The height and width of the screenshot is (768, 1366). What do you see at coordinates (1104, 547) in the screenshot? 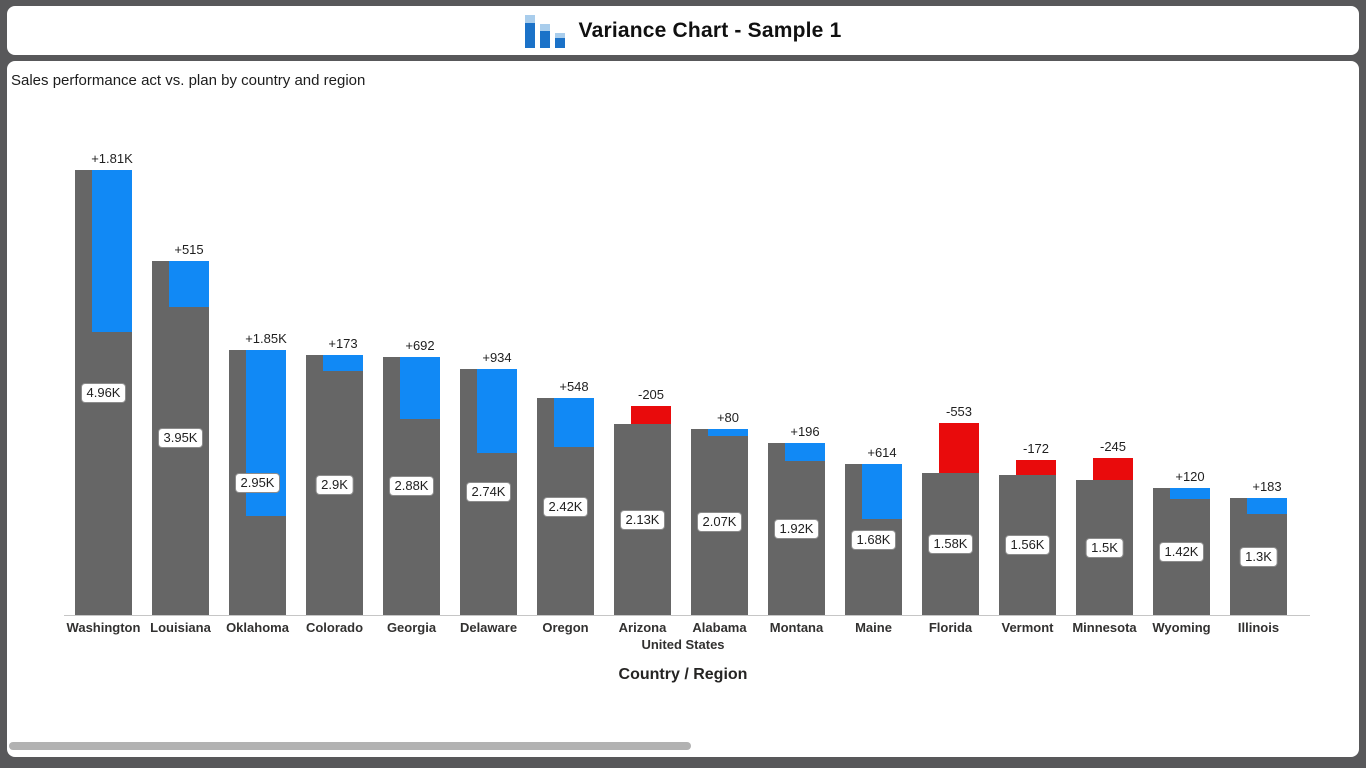
I see `value-label-minnesota: 1.5K` at bounding box center [1104, 547].